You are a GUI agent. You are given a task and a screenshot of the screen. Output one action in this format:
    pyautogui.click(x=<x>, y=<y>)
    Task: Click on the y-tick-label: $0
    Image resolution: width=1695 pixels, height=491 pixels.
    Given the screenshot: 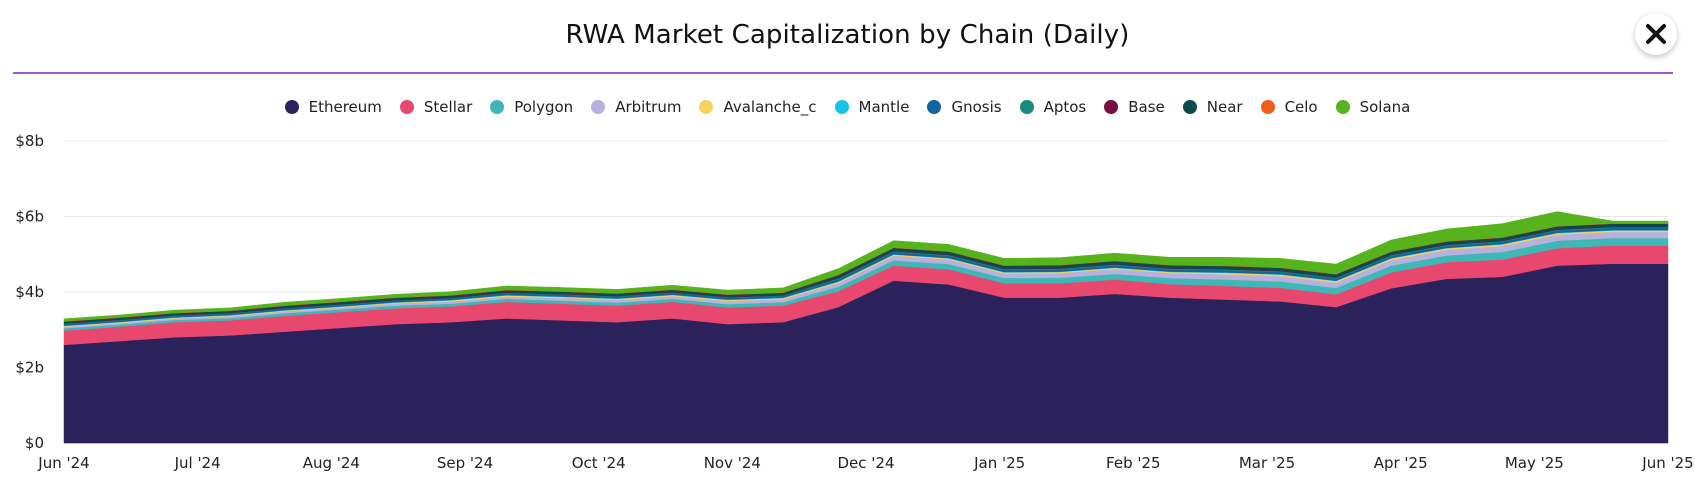 What is the action you would take?
    pyautogui.click(x=34, y=443)
    